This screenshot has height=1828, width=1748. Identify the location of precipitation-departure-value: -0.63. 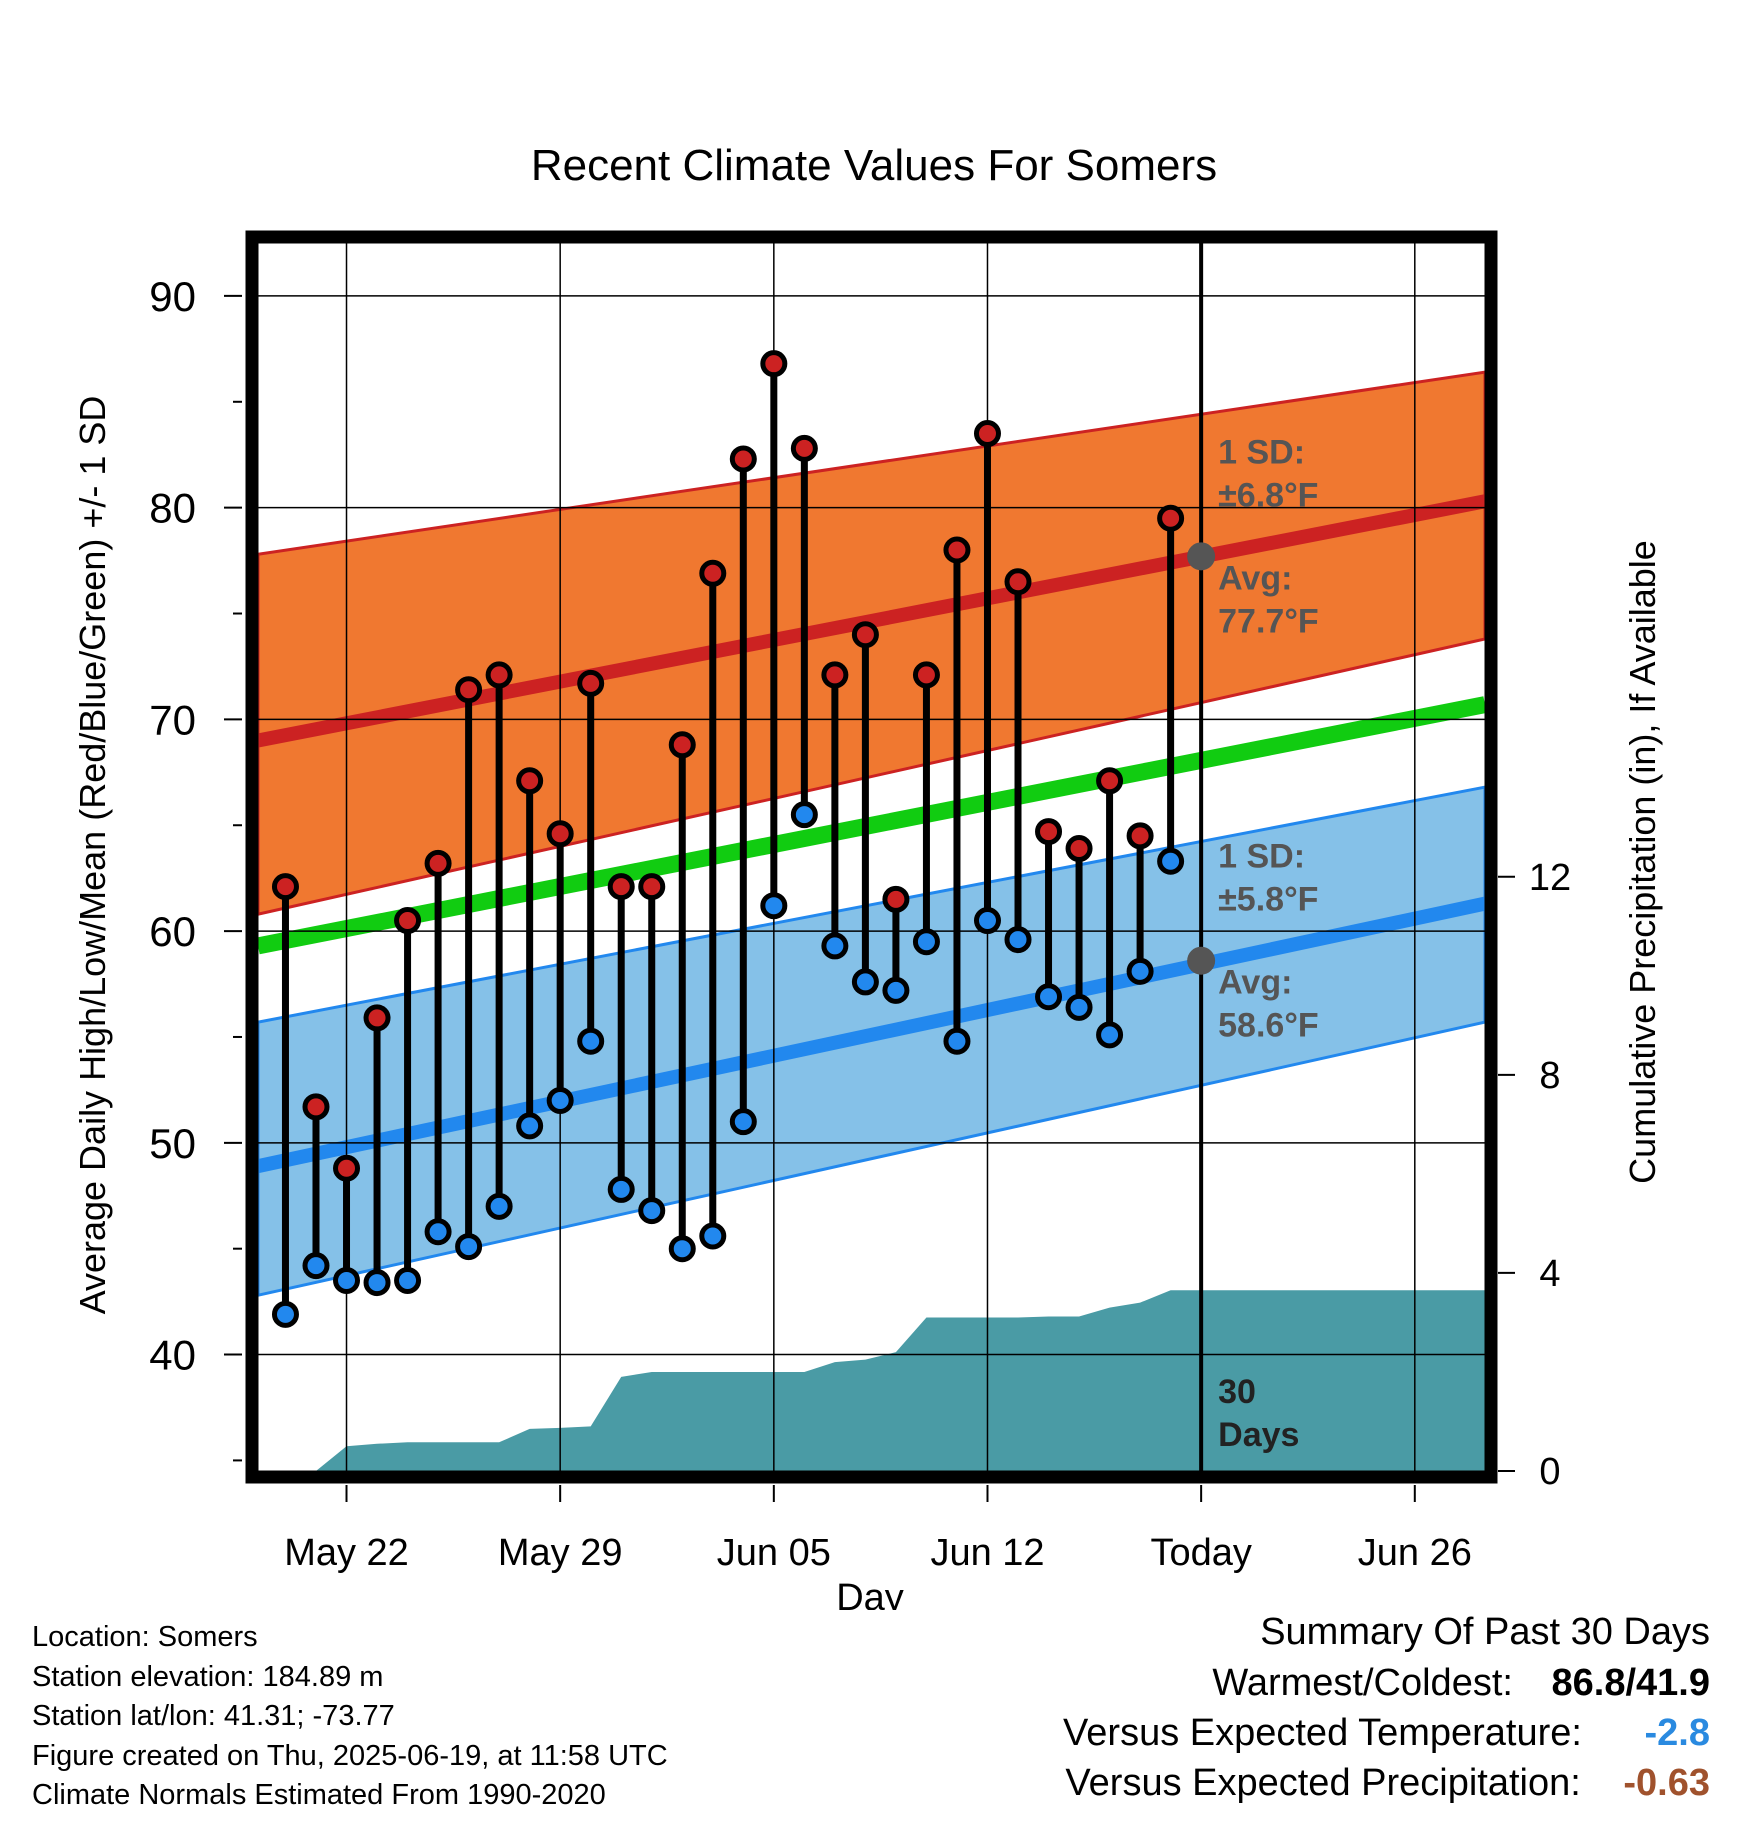
(1666, 1783).